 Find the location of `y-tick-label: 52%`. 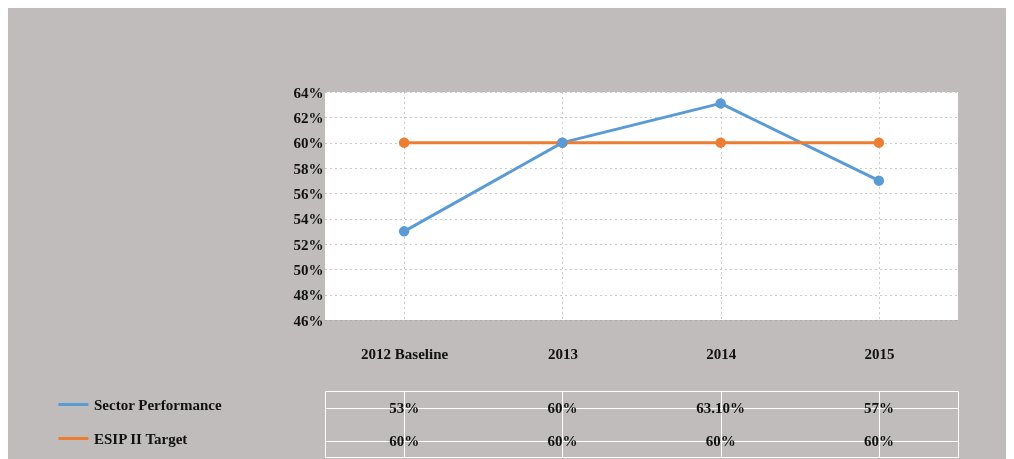

y-tick-label: 52% is located at coordinates (308, 244).